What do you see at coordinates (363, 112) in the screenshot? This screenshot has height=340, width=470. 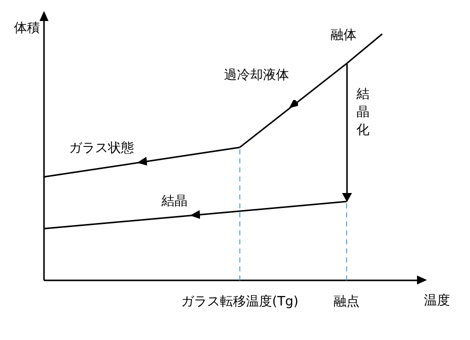 I see `annotation: 結晶化` at bounding box center [363, 112].